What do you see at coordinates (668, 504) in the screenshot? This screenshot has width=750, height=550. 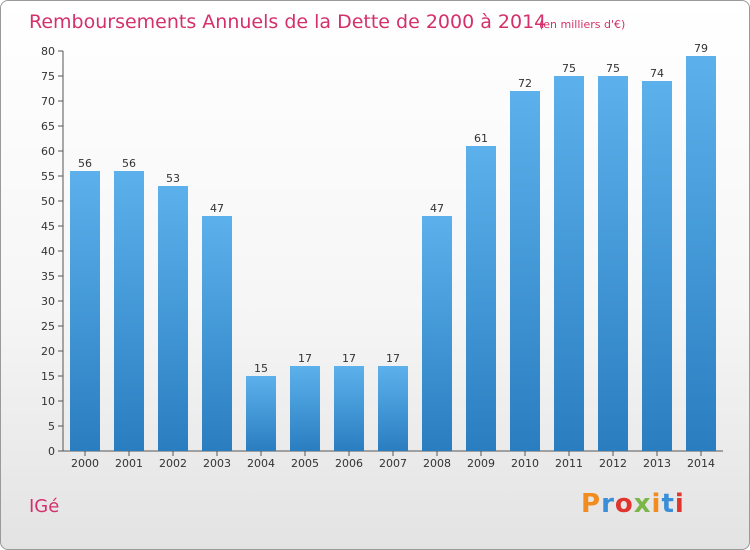 I see `logo-letter: t` at bounding box center [668, 504].